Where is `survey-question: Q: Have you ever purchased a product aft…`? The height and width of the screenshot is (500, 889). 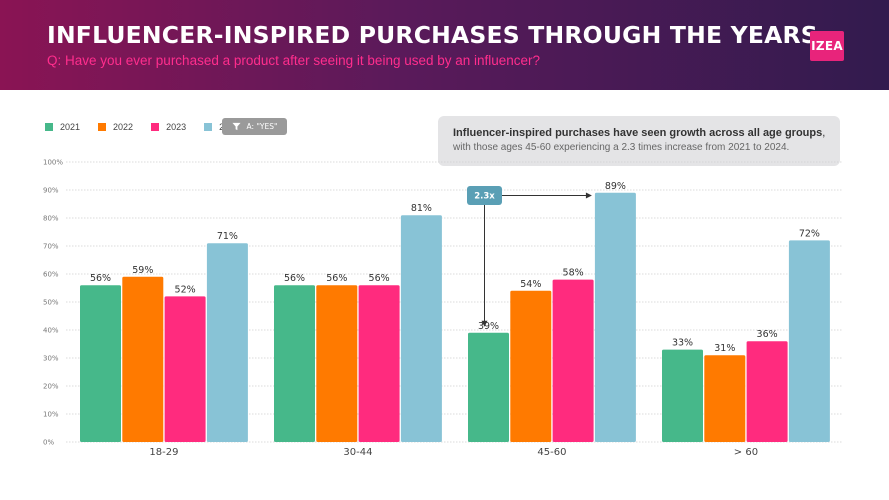 survey-question: Q: Have you ever purchased a product aft… is located at coordinates (294, 60).